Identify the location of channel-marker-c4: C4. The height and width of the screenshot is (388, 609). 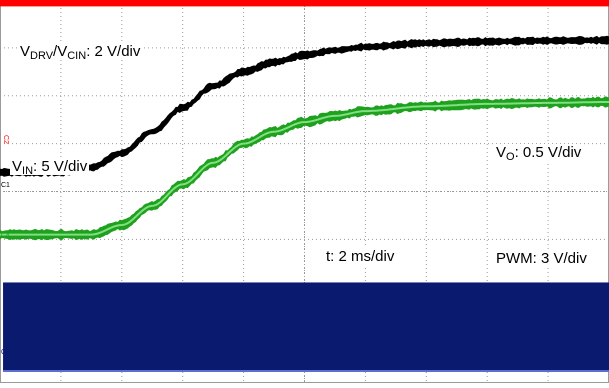
(5, 235).